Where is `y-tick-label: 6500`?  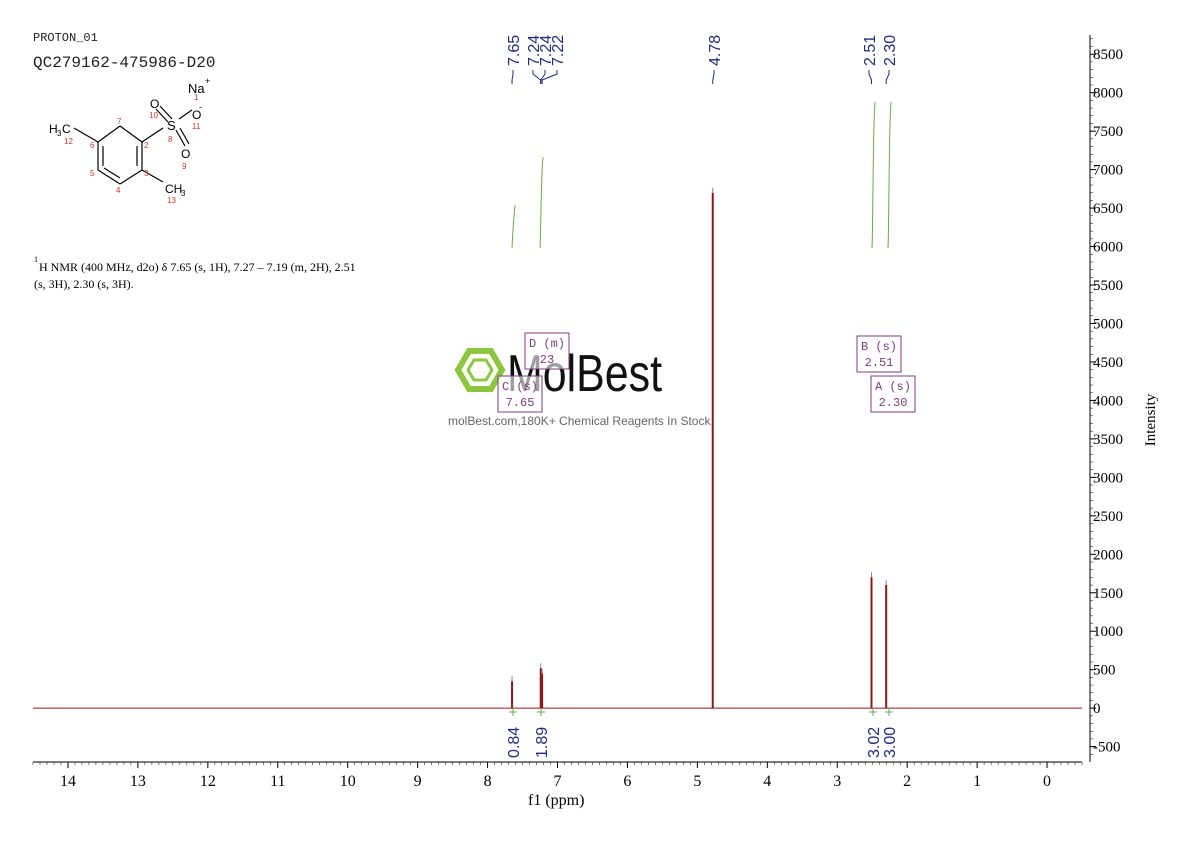
y-tick-label: 6500 is located at coordinates (1108, 209).